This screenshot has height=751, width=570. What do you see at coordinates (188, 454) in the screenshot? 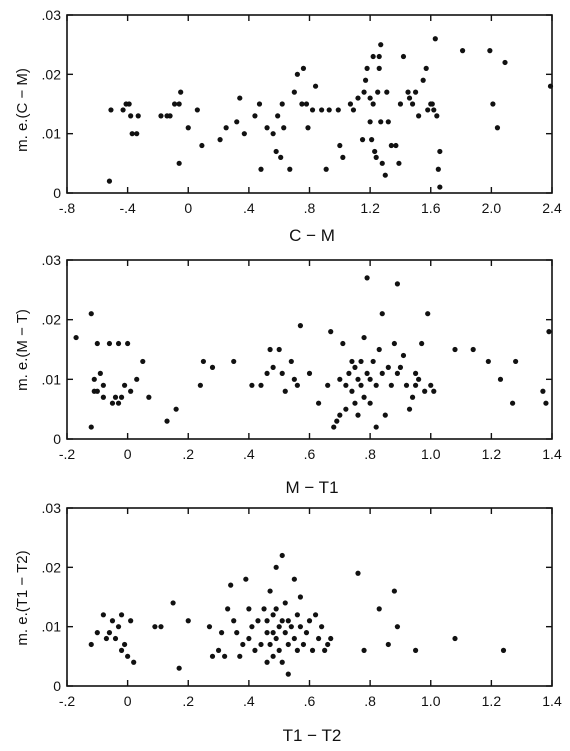
I see `x-tick-label: .2` at bounding box center [188, 454].